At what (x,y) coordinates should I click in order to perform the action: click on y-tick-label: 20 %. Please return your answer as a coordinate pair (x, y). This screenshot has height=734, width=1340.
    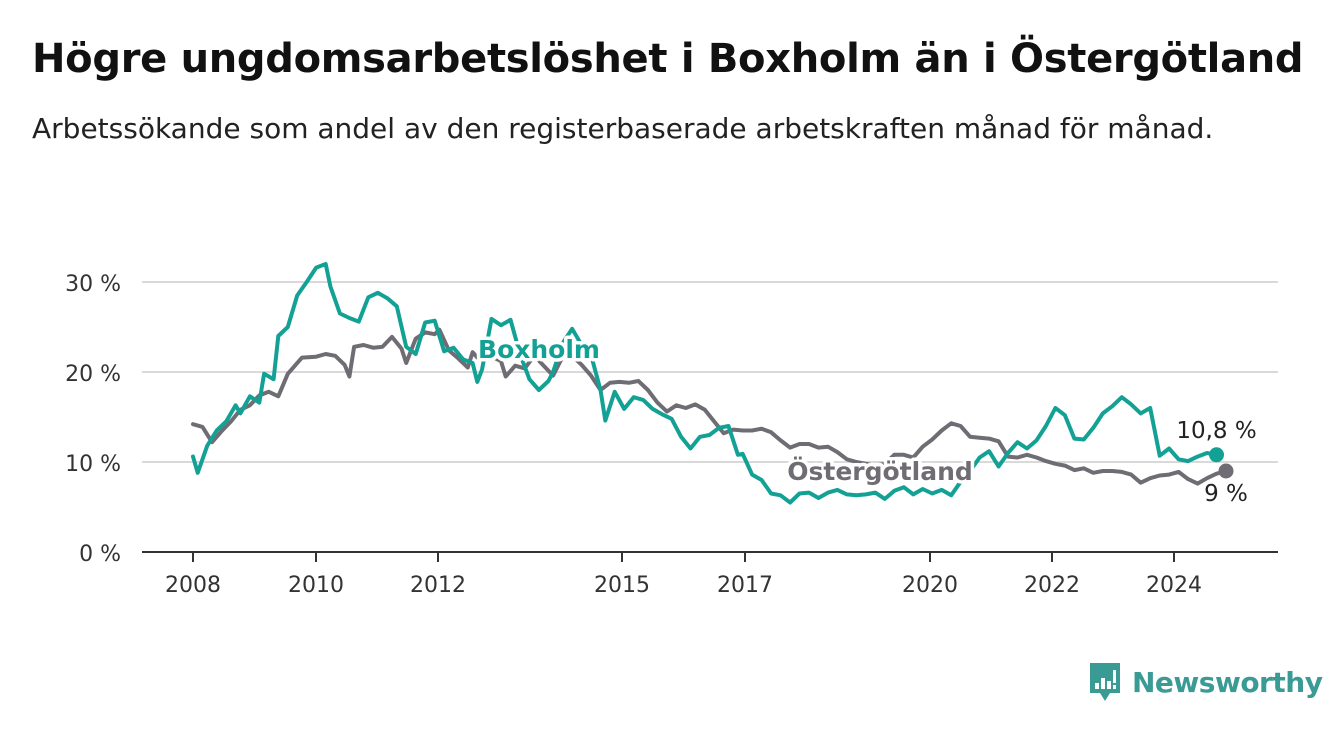
    Looking at the image, I should click on (93, 374).